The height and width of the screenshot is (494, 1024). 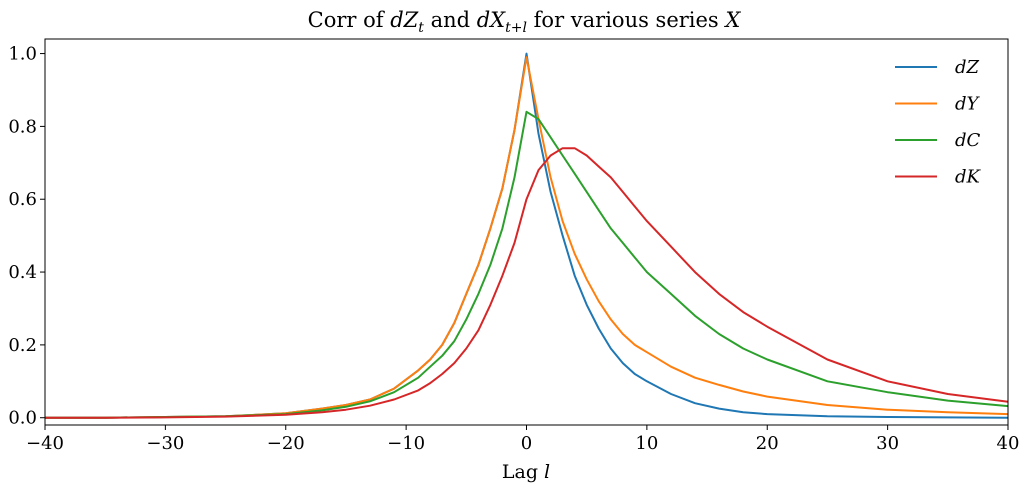 What do you see at coordinates (406, 443) in the screenshot?
I see `x-tick-label: −10` at bounding box center [406, 443].